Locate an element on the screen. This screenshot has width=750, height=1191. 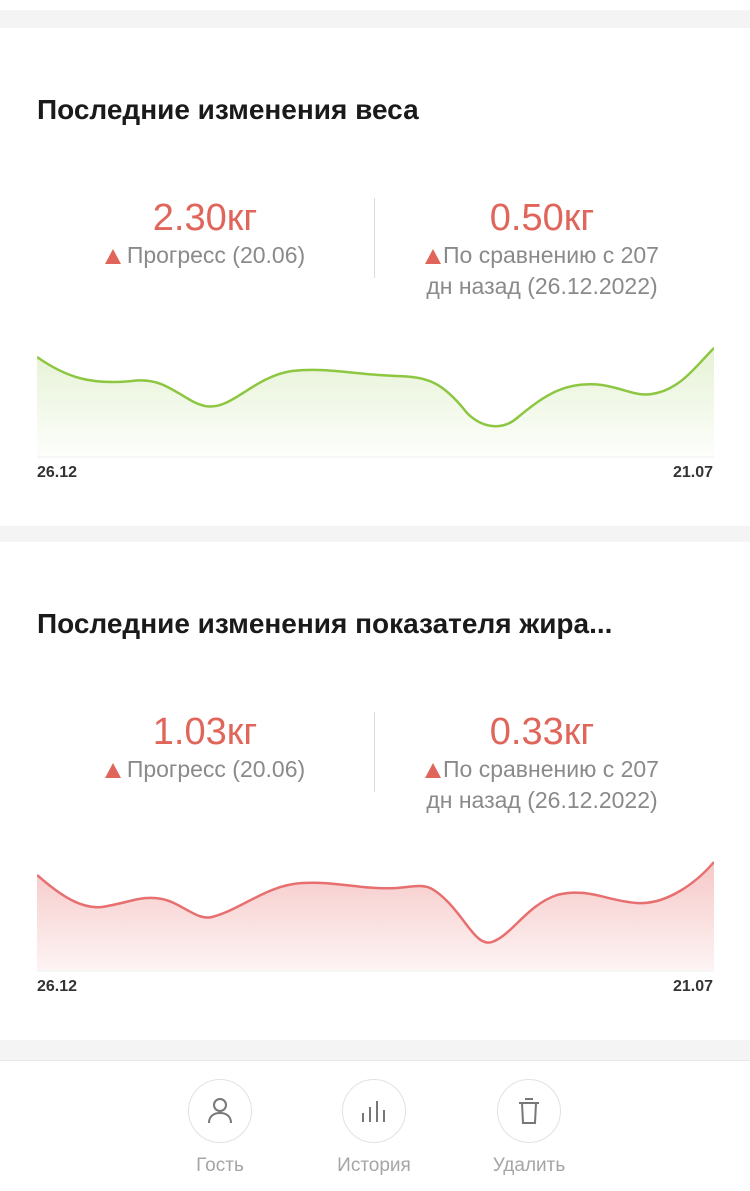
weight-trend-chart is located at coordinates (375, 400).